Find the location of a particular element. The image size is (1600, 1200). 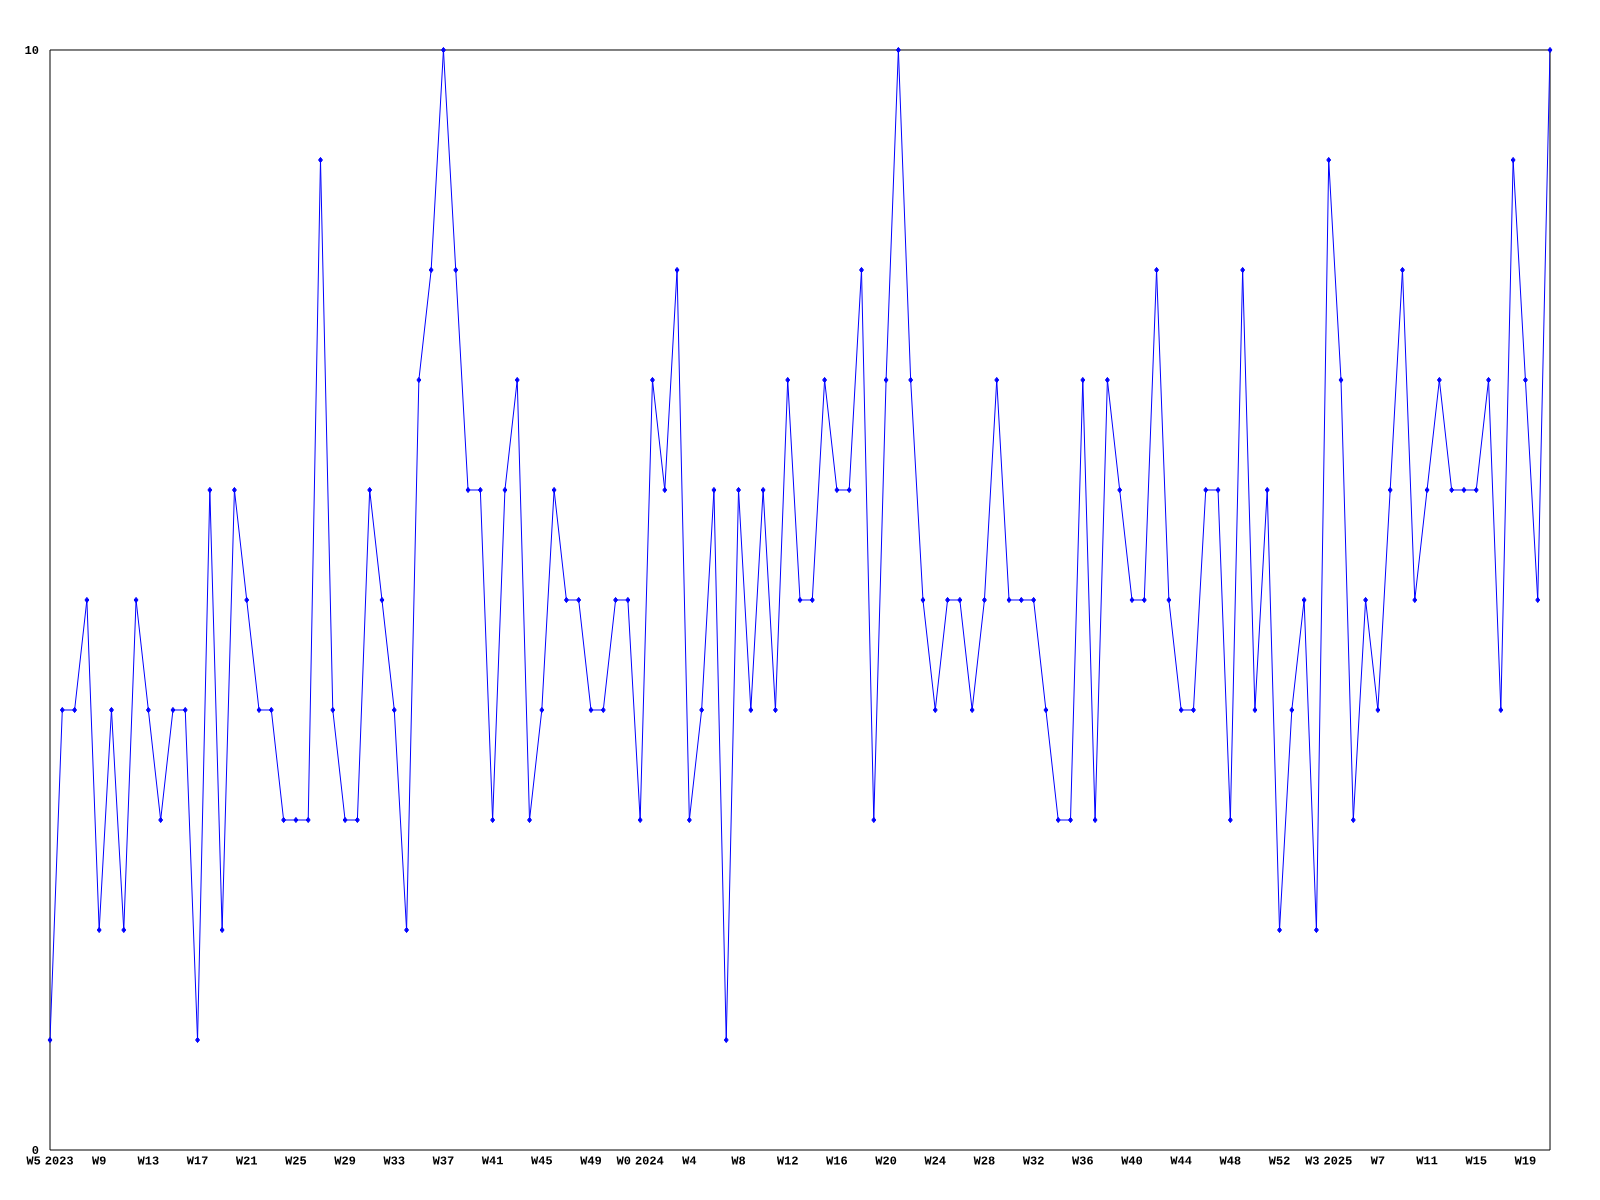

x-tick-label: W25 is located at coordinates (296, 1160).